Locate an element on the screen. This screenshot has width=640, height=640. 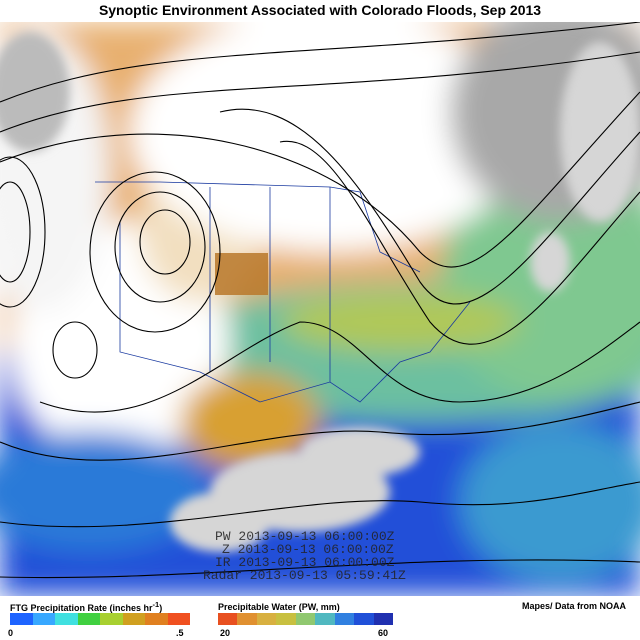
legend-min: 20 is located at coordinates (225, 633).